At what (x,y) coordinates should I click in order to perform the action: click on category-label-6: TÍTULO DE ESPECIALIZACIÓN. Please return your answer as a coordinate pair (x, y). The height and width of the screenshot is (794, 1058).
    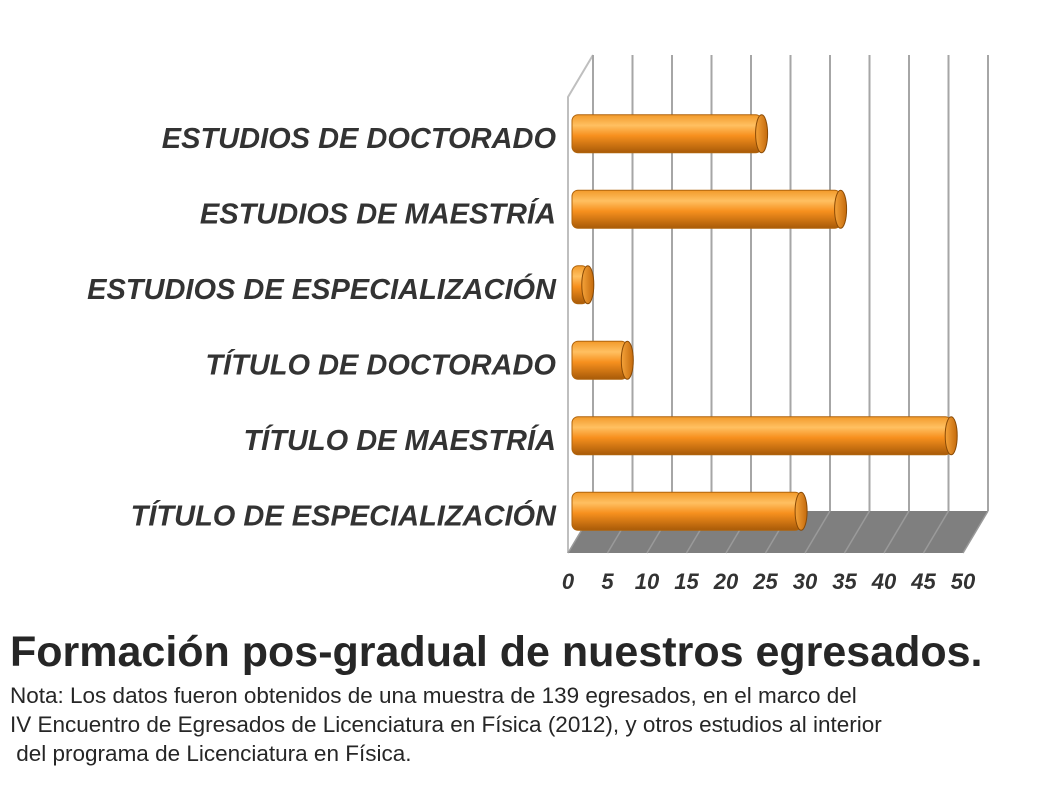
    Looking at the image, I should click on (344, 515).